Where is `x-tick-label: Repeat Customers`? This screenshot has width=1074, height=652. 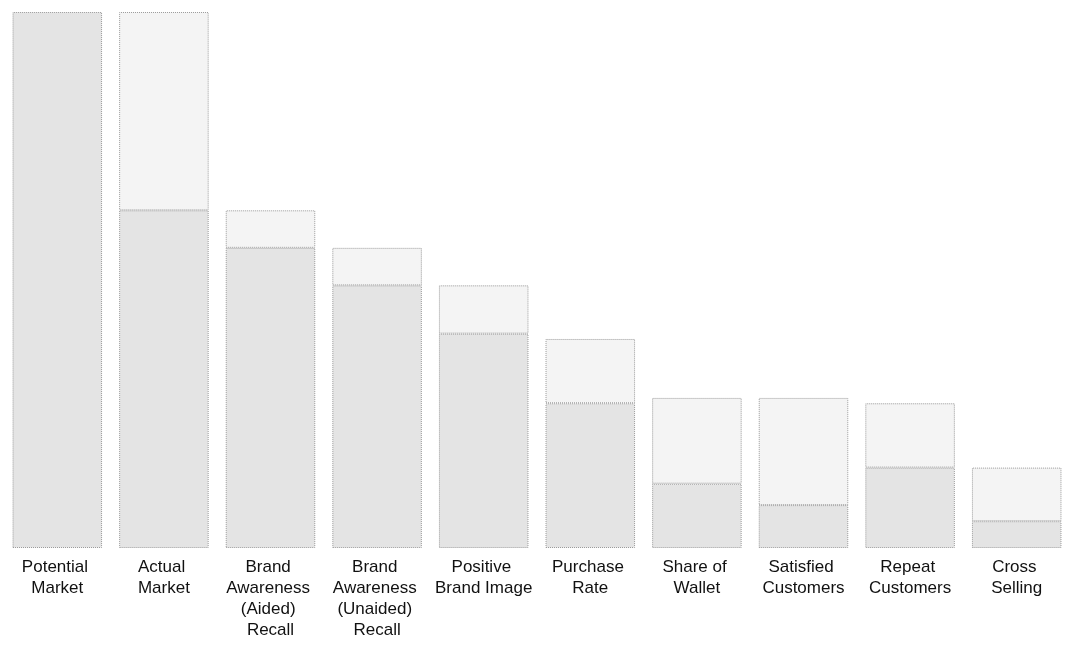
x-tick-label: Repeat Customers is located at coordinates (910, 577).